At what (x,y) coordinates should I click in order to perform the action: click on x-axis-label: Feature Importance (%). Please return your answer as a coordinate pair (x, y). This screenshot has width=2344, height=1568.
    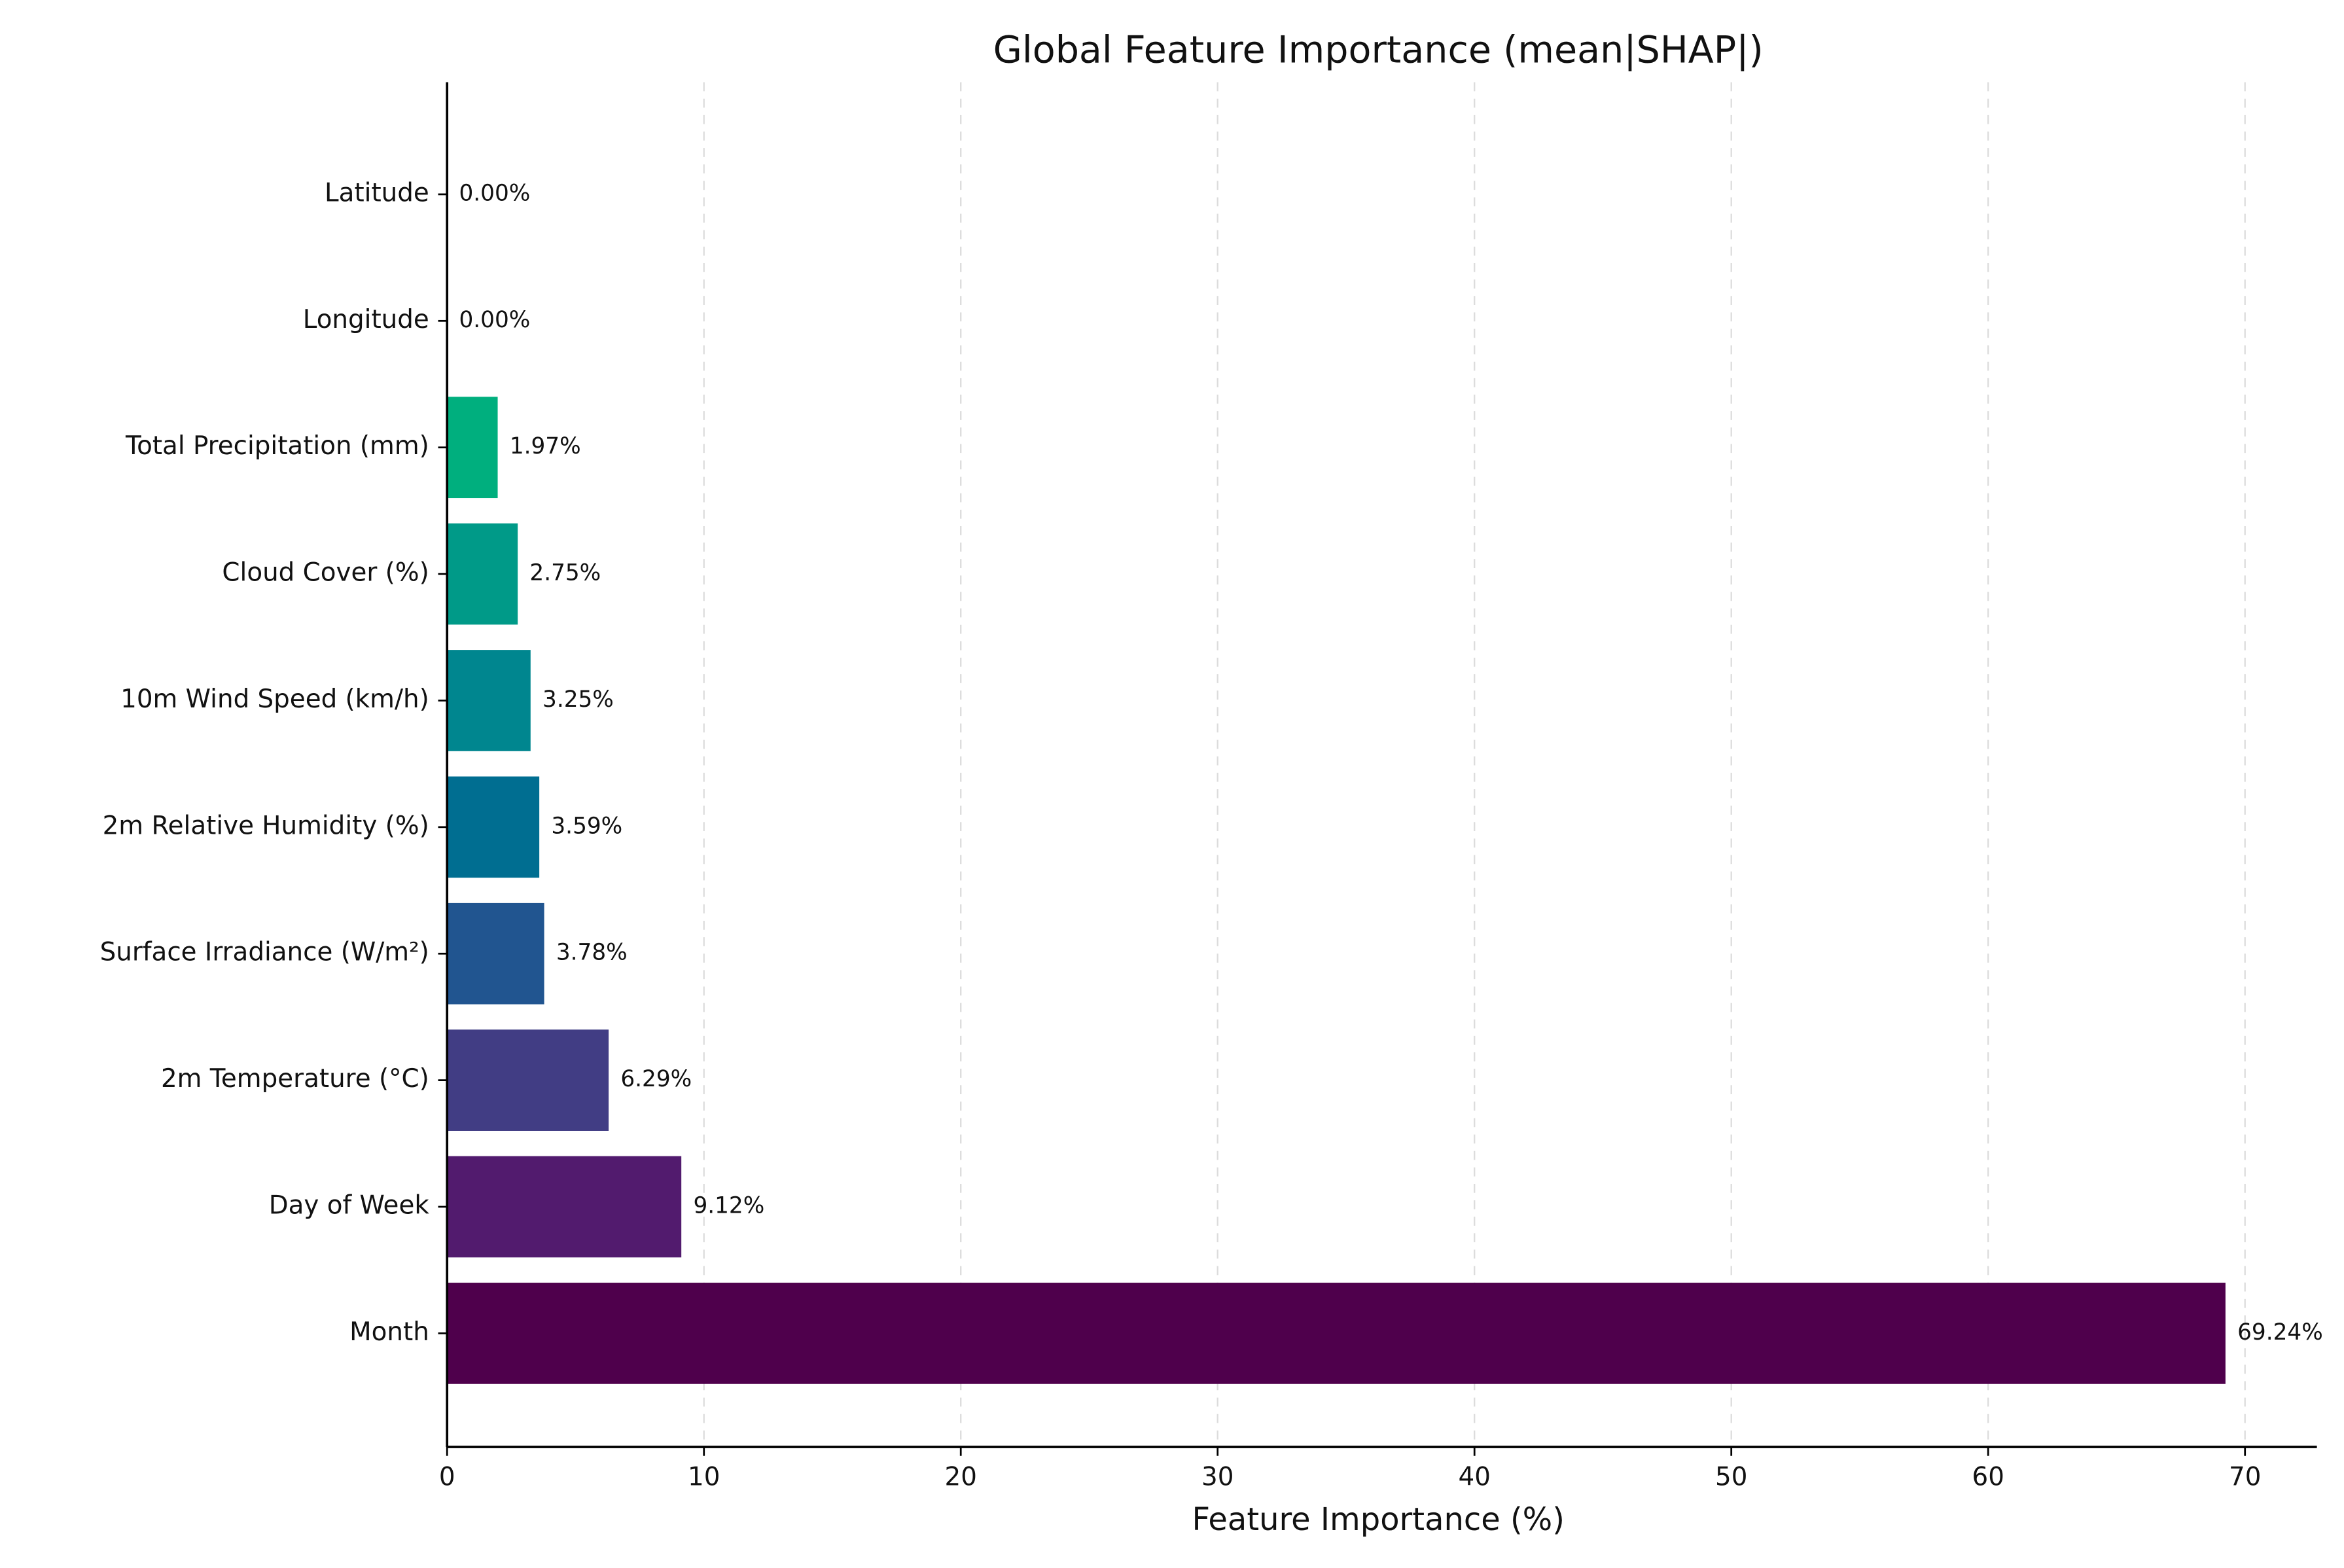
    Looking at the image, I should click on (1378, 1519).